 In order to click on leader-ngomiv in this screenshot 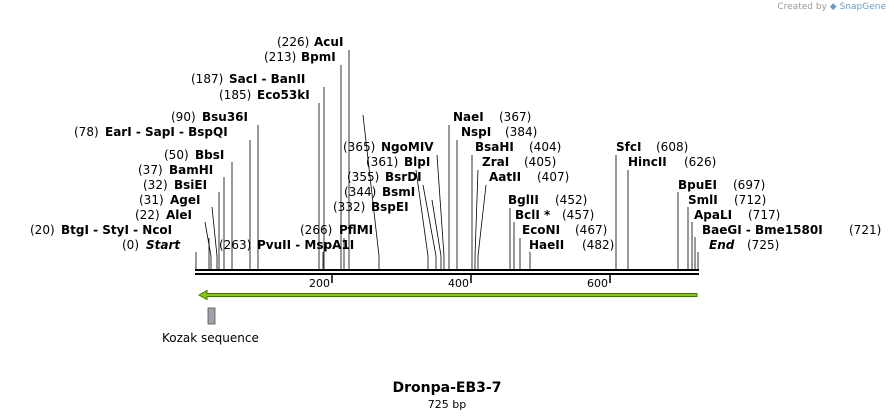, I will do `click(440, 205)`.